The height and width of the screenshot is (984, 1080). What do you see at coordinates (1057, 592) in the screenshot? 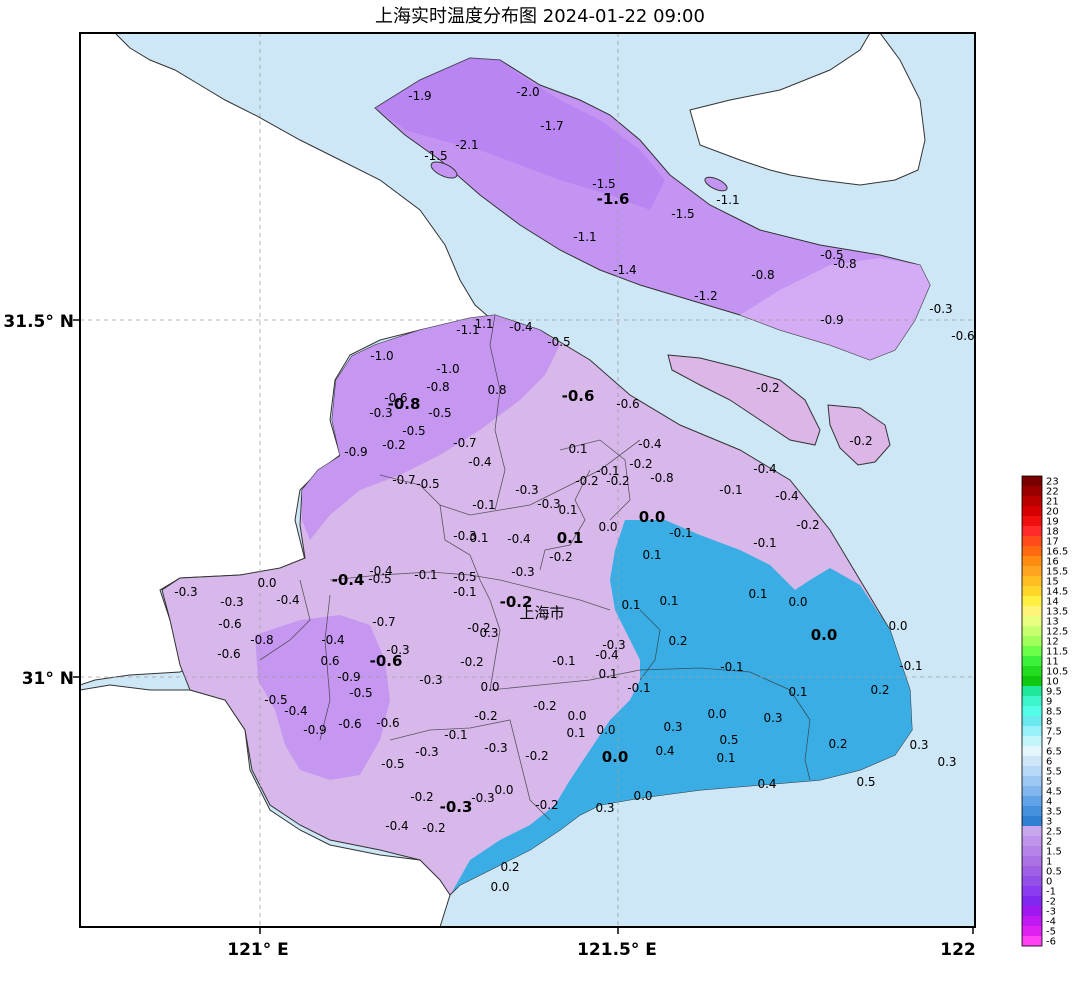
I see `colorbar-tick-label: 14.5` at bounding box center [1057, 592].